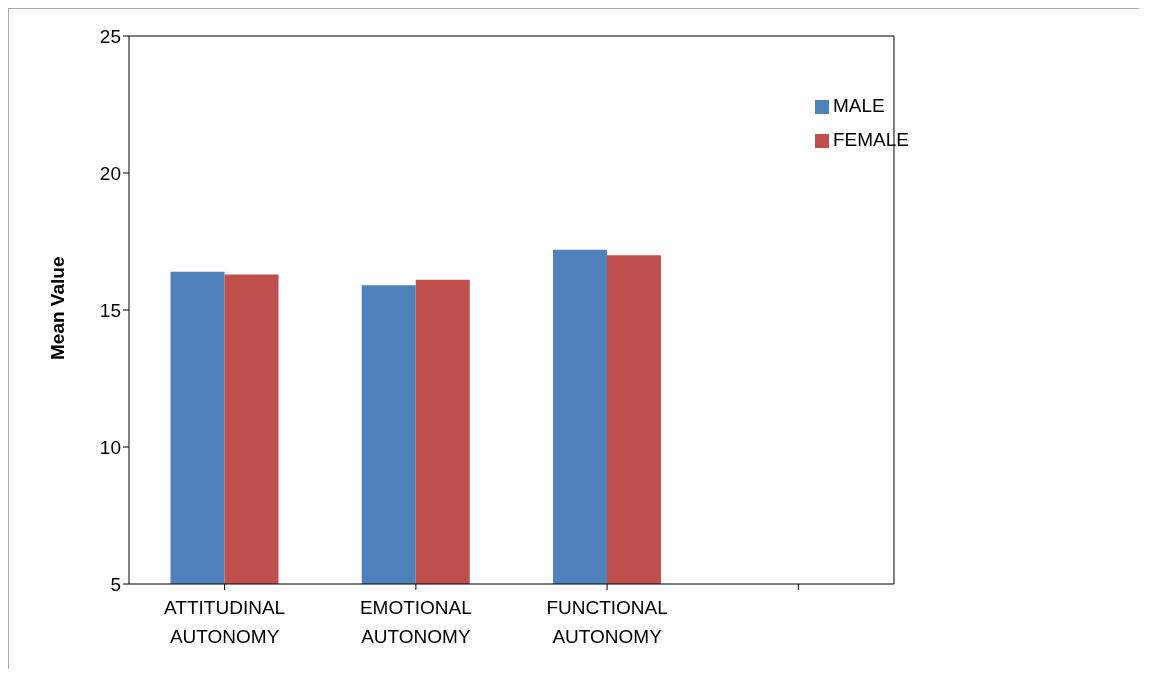 The image size is (1150, 675). I want to click on x-tick-label: EMOTIONAL AUTONOMY, so click(415, 622).